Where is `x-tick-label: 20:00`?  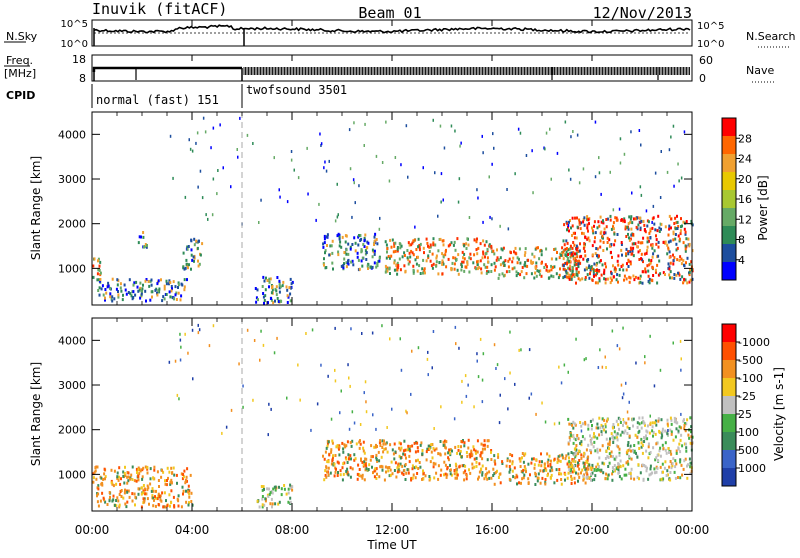 x-tick-label: 20:00 is located at coordinates (592, 530).